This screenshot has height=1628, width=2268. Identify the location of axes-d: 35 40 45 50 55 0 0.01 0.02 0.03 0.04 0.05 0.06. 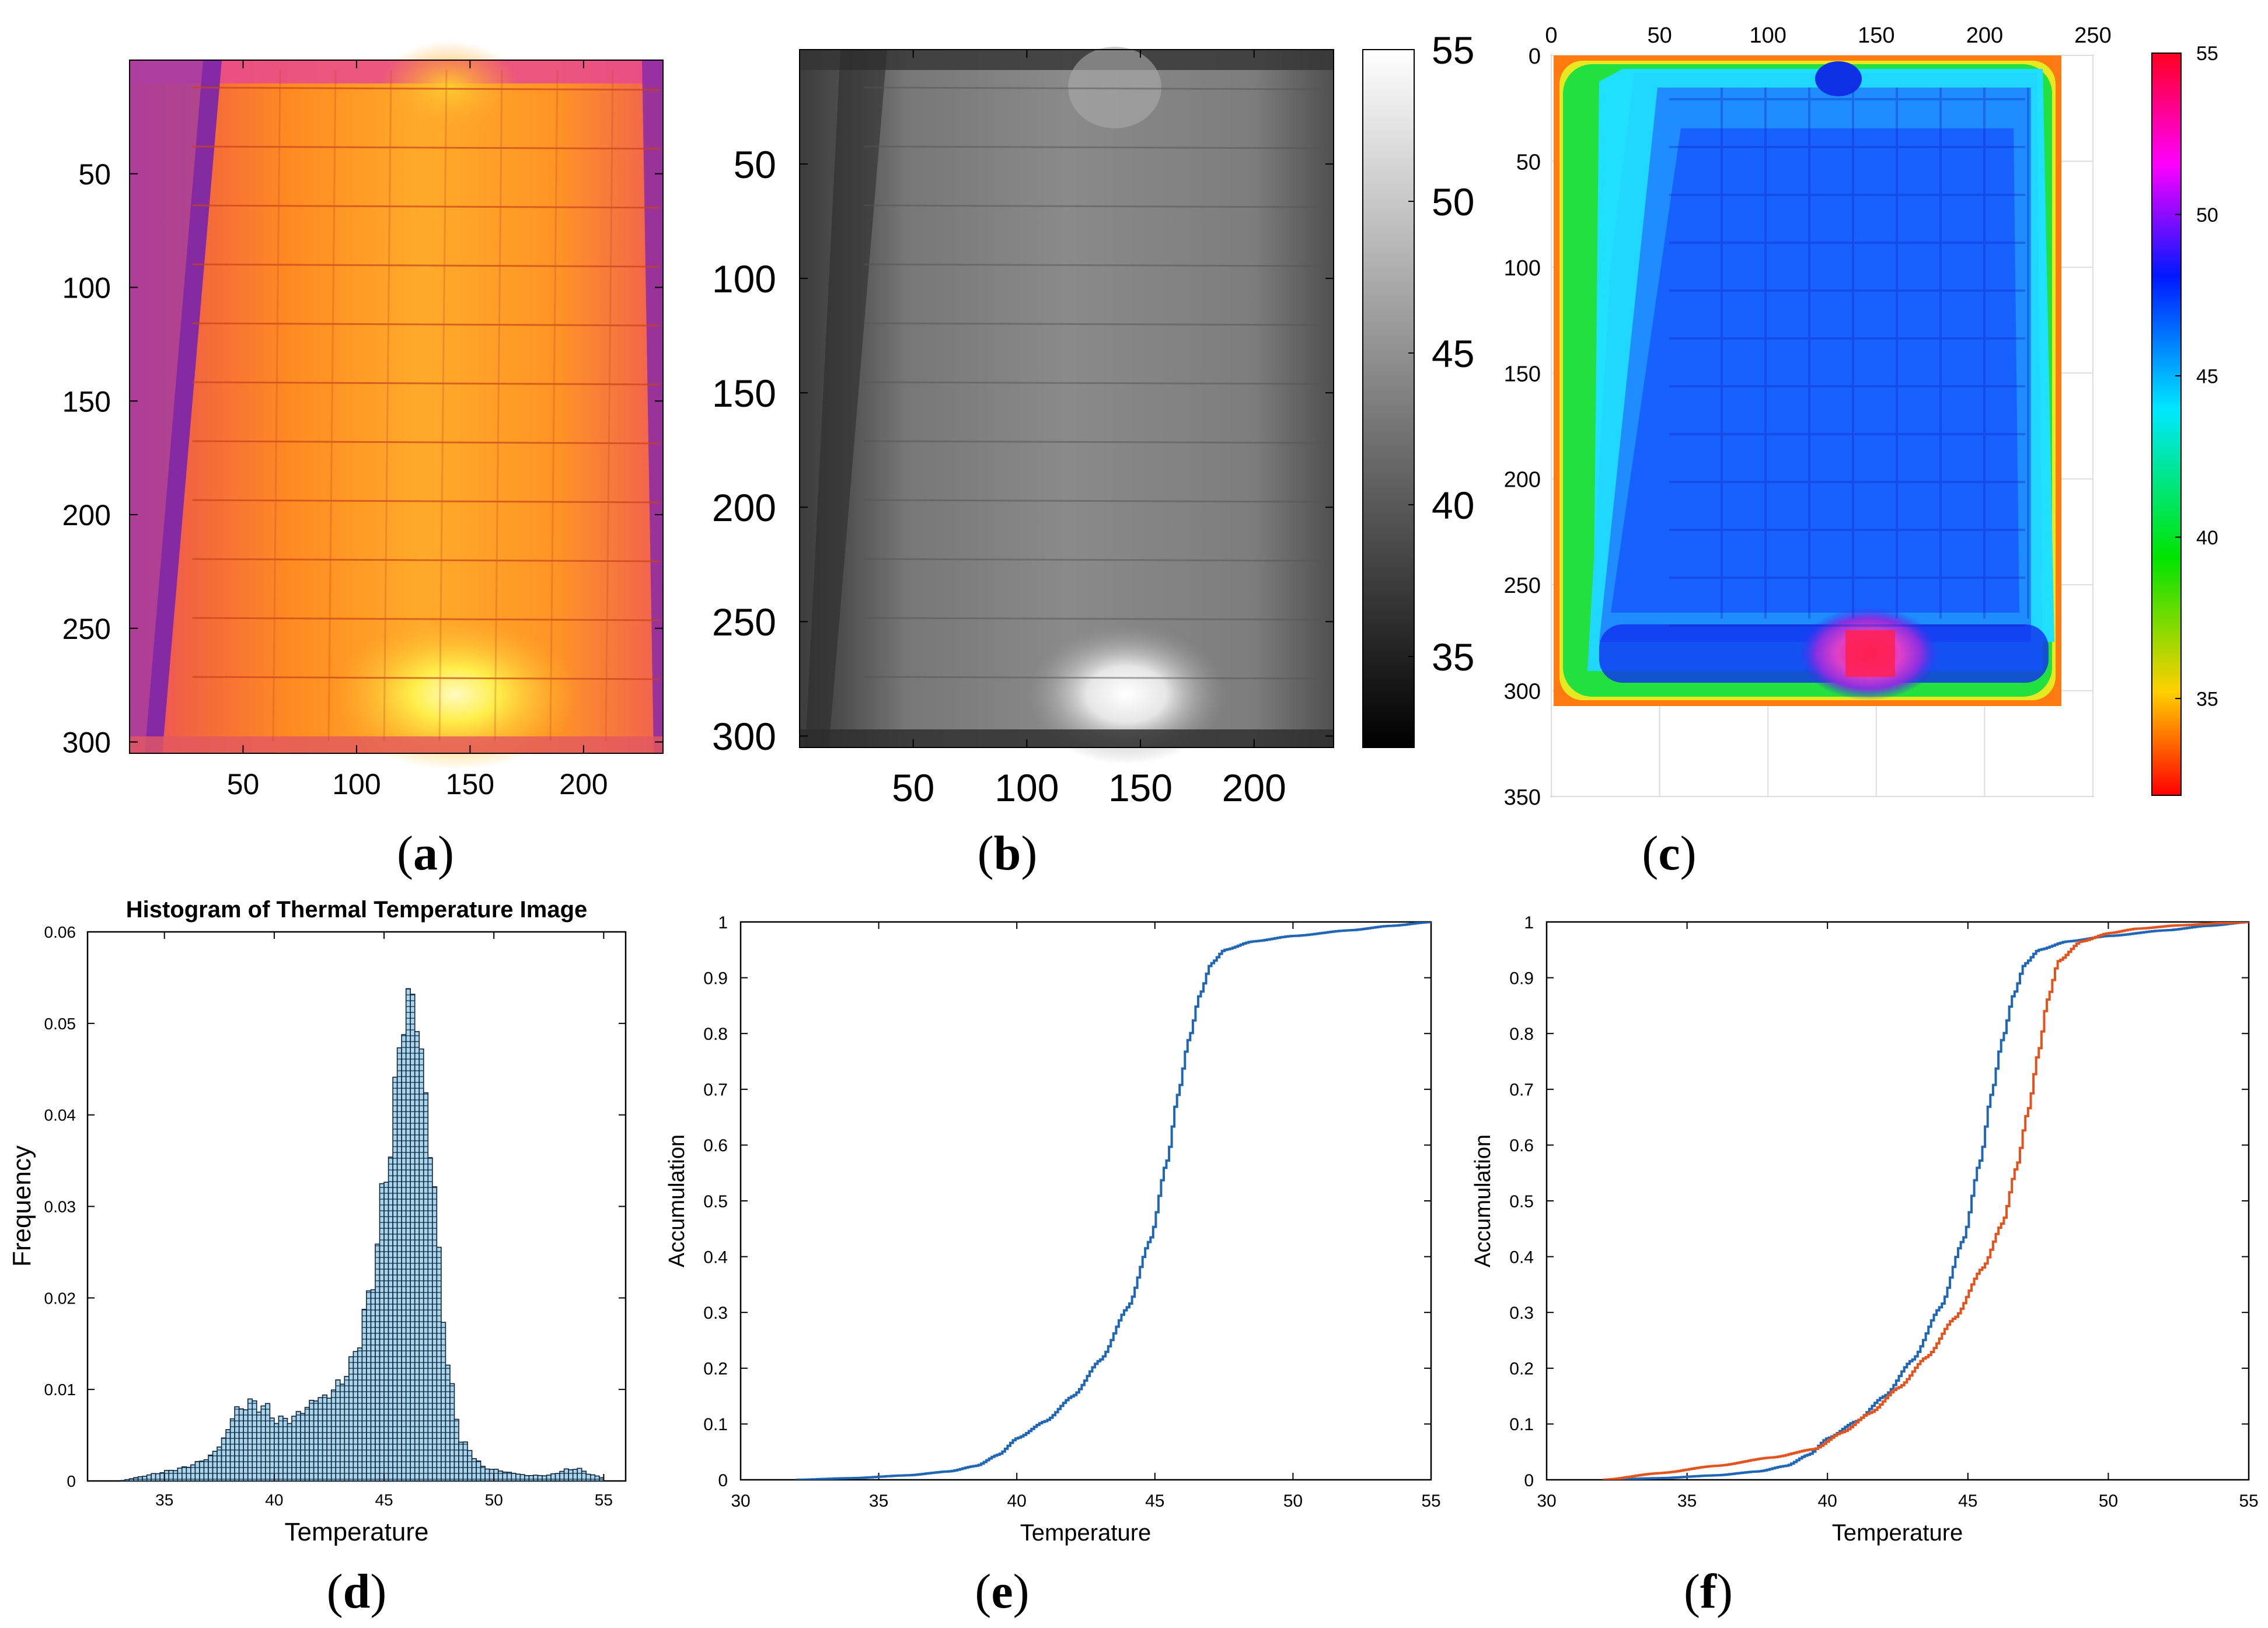
(335, 1216).